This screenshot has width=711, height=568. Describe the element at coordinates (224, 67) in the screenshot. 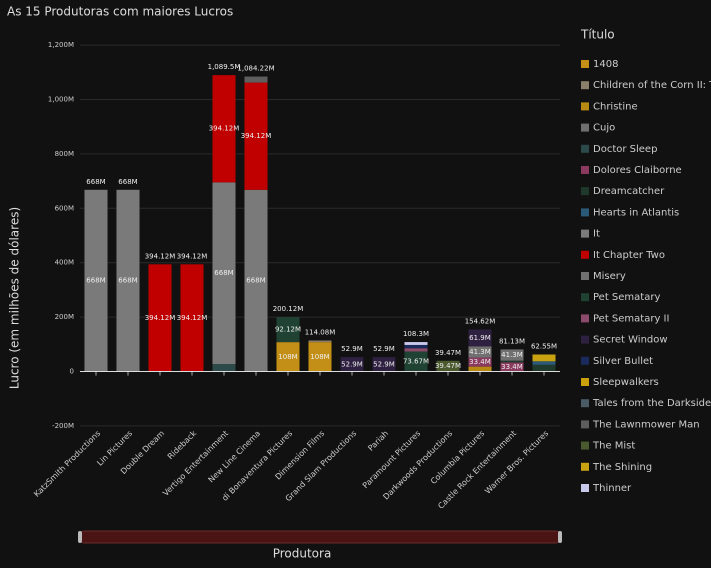

I see `total-label: 1,089.5M` at that location.